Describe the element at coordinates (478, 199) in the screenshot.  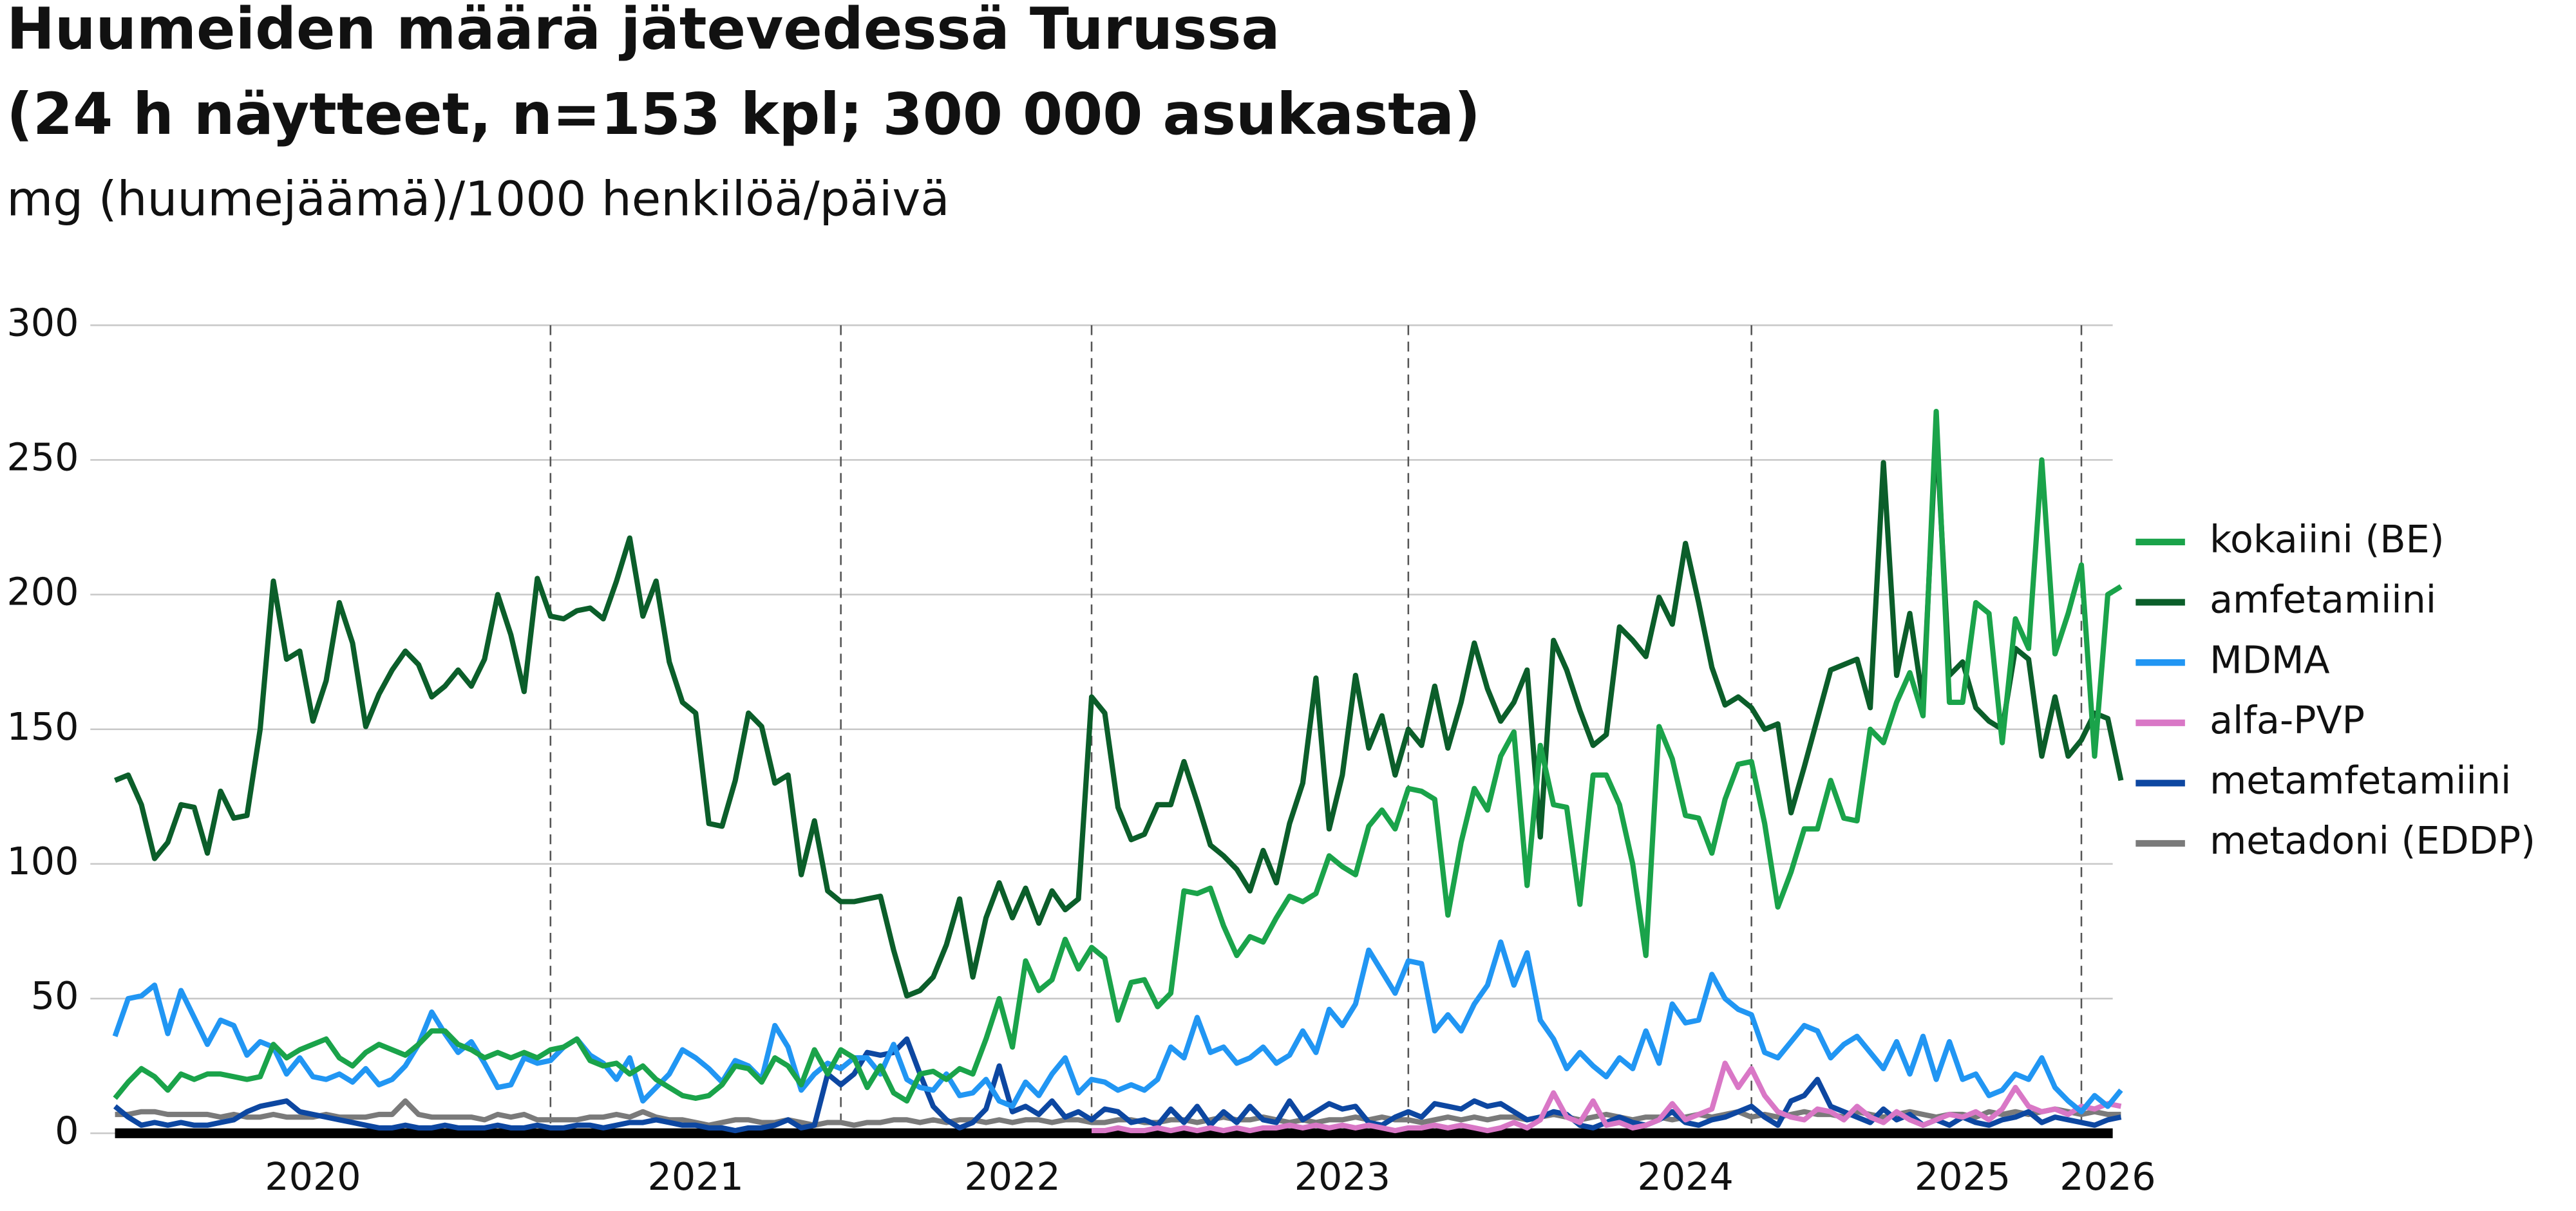
I see `chart-subtitle: mg (huumejäämä)/1000 henkilöä/päivä` at that location.